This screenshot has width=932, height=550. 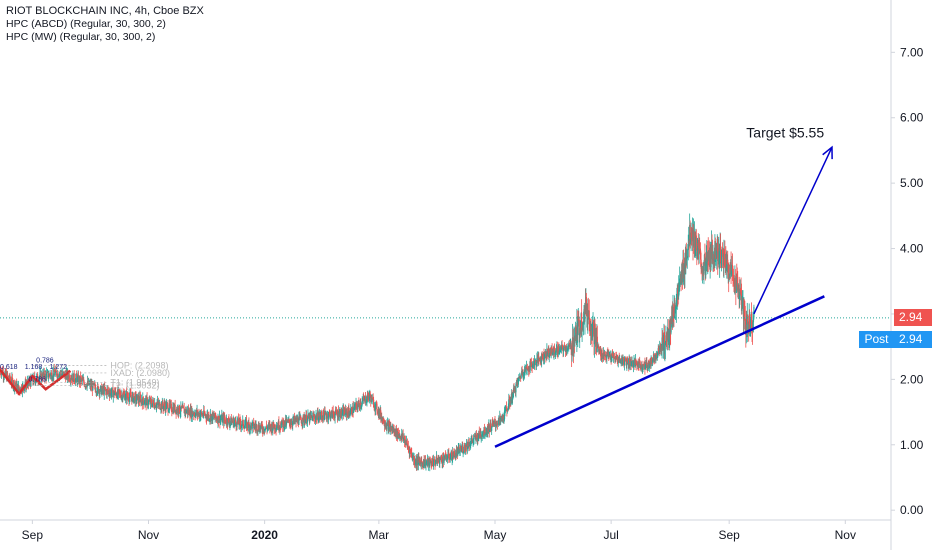 I want to click on symbol-title: RIOT BLOCKCHAIN INC, 4h, Cboe BZX, so click(x=105, y=11).